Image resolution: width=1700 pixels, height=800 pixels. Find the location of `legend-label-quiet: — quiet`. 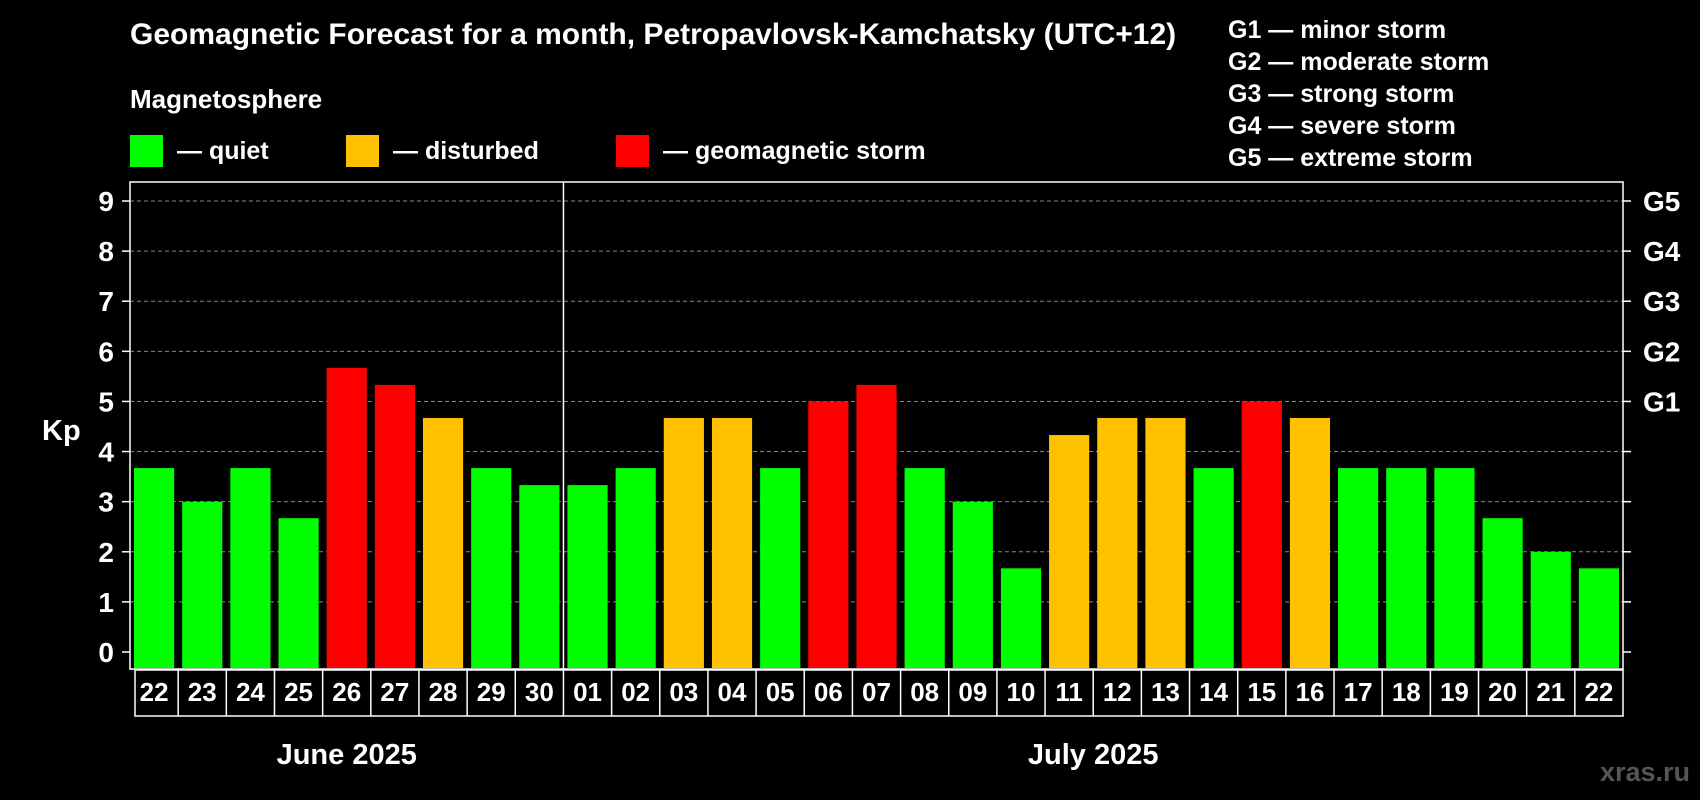

legend-label-quiet: — quiet is located at coordinates (223, 150).